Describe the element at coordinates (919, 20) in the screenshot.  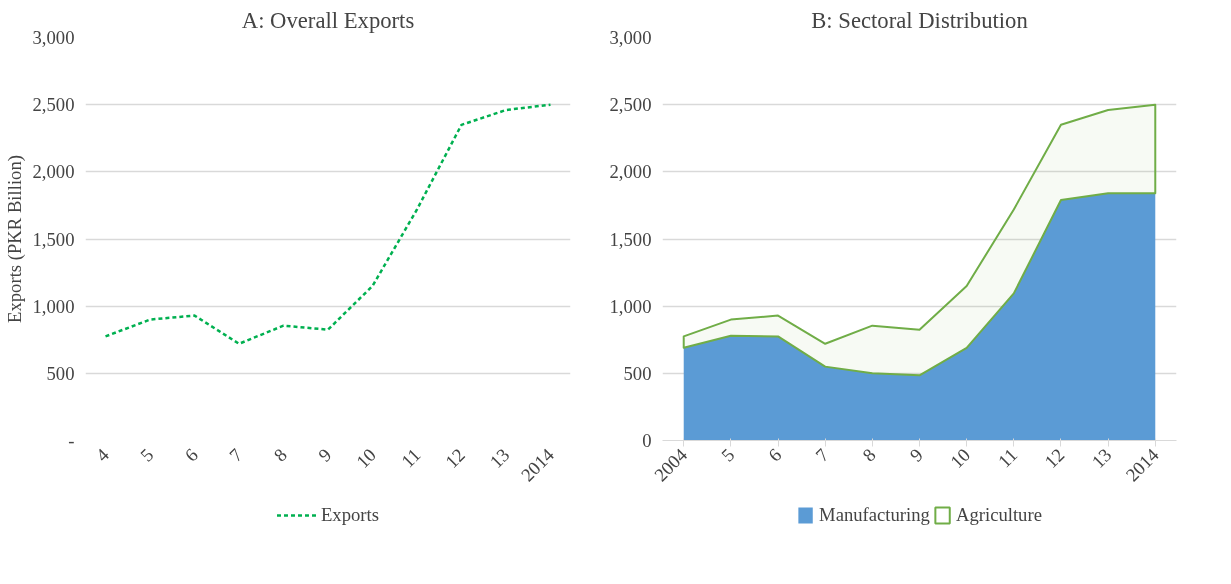
I see `chart-title: B: Sectoral Distribution` at that location.